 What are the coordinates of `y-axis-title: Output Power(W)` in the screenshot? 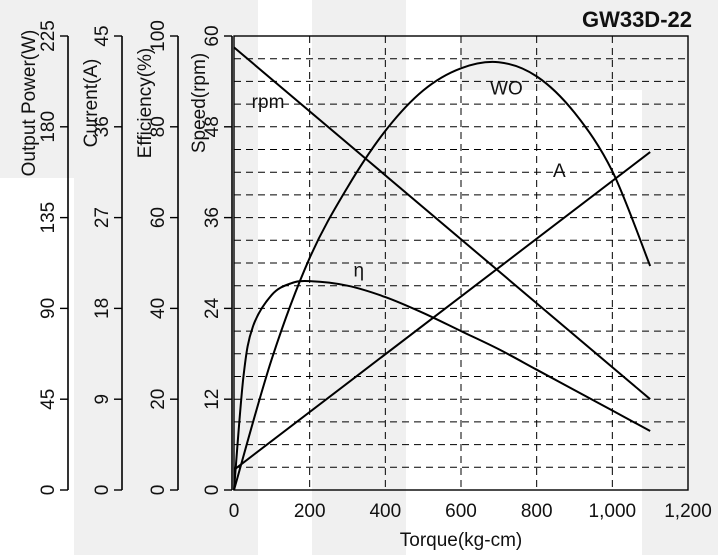 It's located at (29, 103).